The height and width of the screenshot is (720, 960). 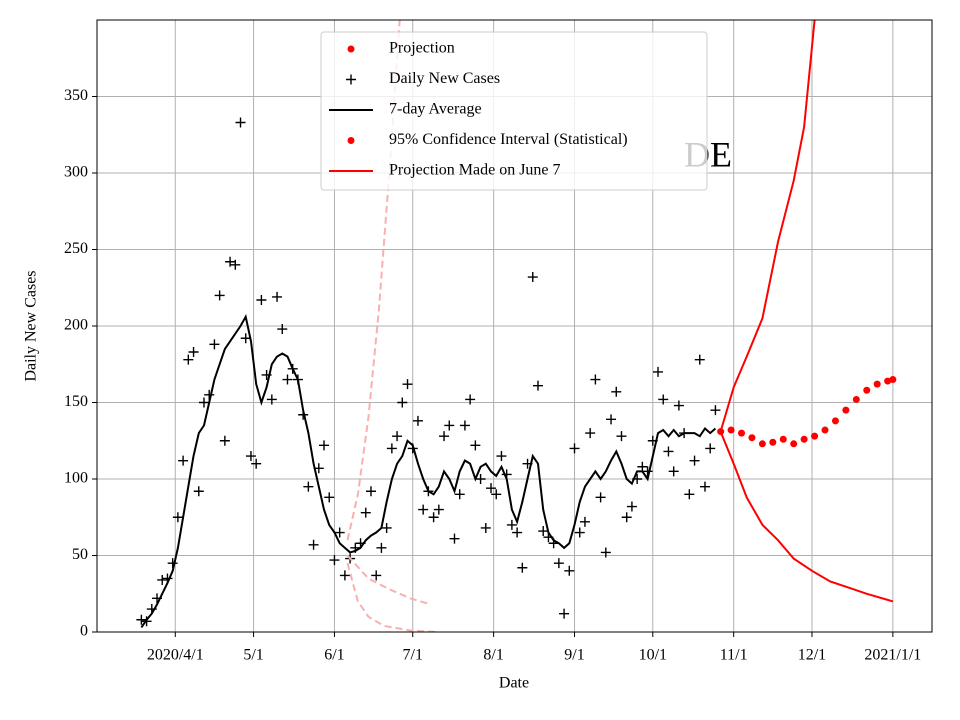 What do you see at coordinates (514, 683) in the screenshot?
I see `x-axis-label: Date` at bounding box center [514, 683].